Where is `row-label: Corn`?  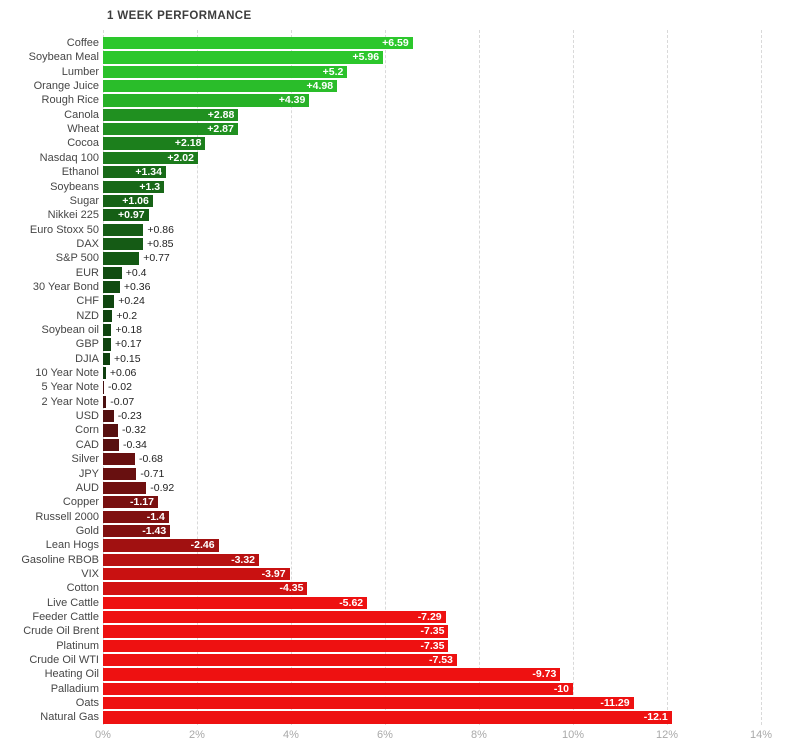
row-label: Corn is located at coordinates (87, 430).